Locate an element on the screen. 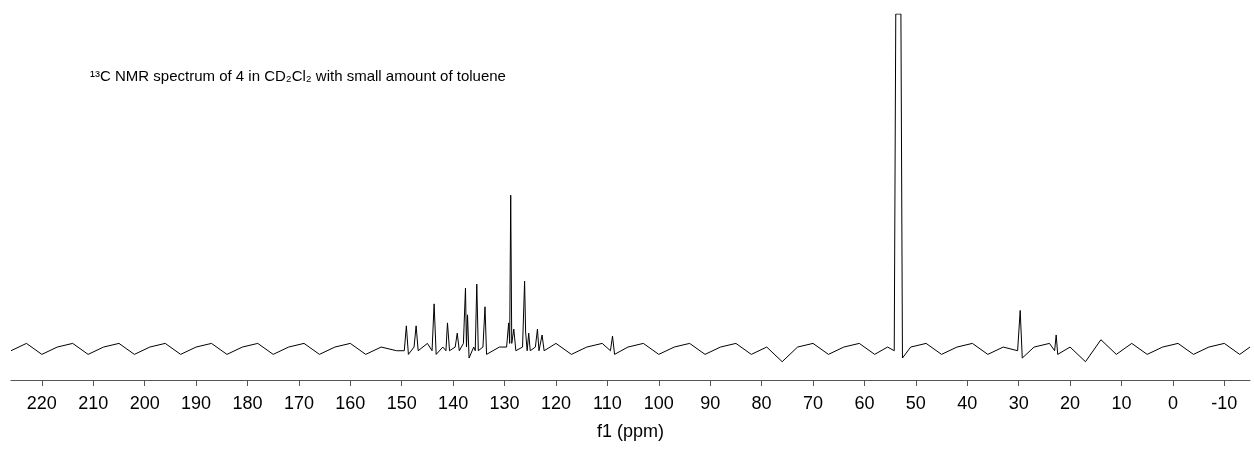  text: ¹³C NMR spectrum of 4 in CD₂Cl₂ with small amount of toluene is located at coordinates (298, 75).